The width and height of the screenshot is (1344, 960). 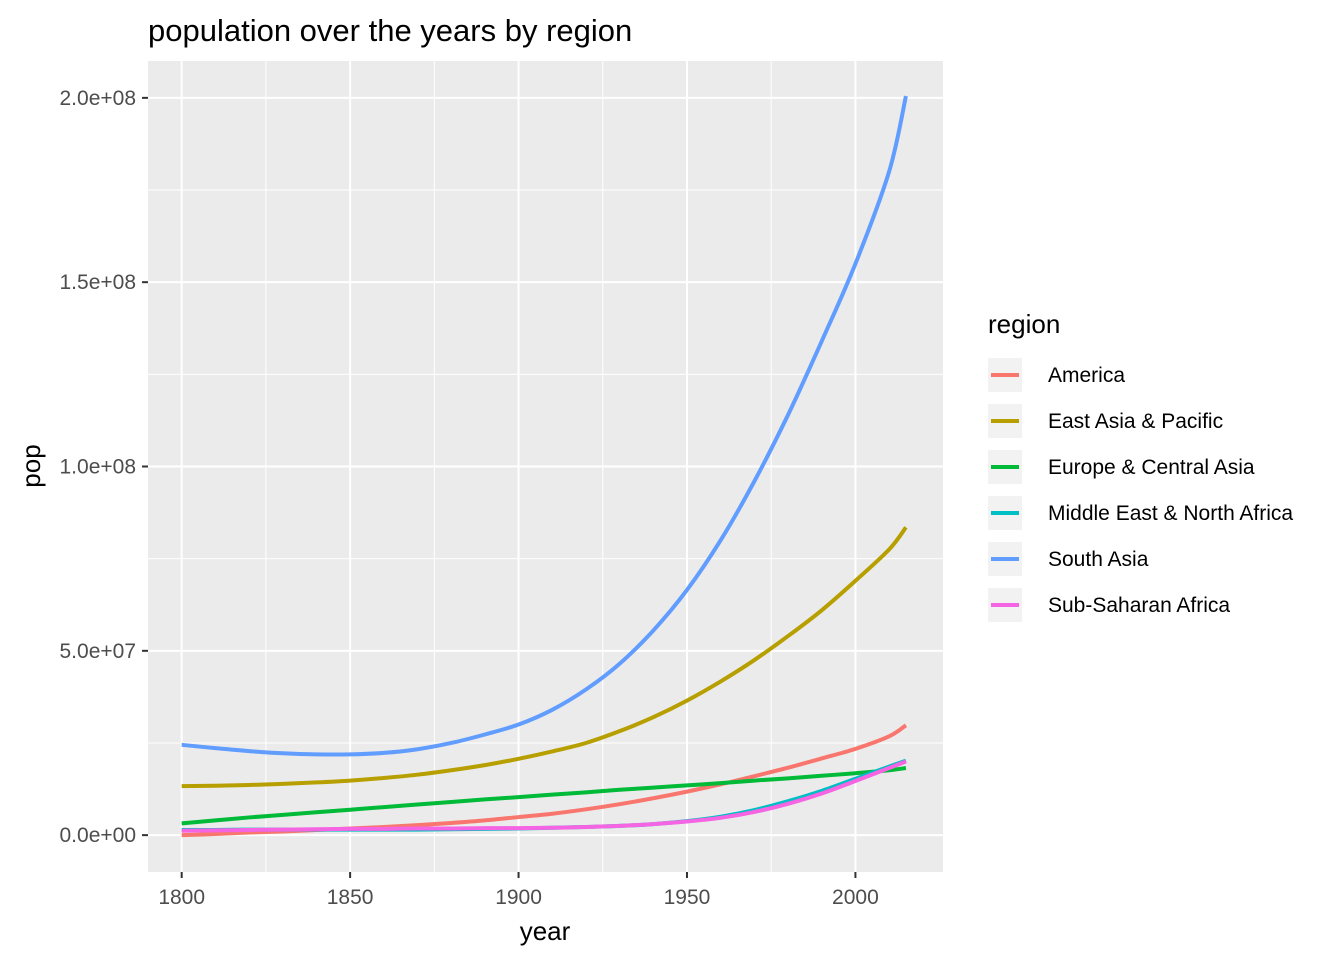 I want to click on legend-label: Europe & Central Asia, so click(x=1151, y=467).